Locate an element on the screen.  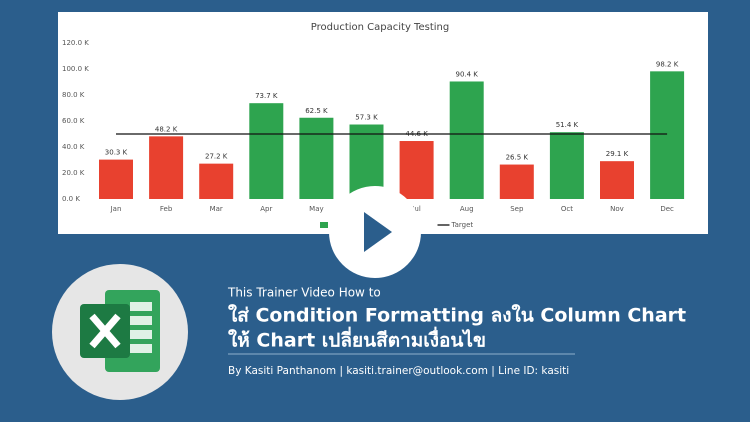
play-button is located at coordinates (375, 232).